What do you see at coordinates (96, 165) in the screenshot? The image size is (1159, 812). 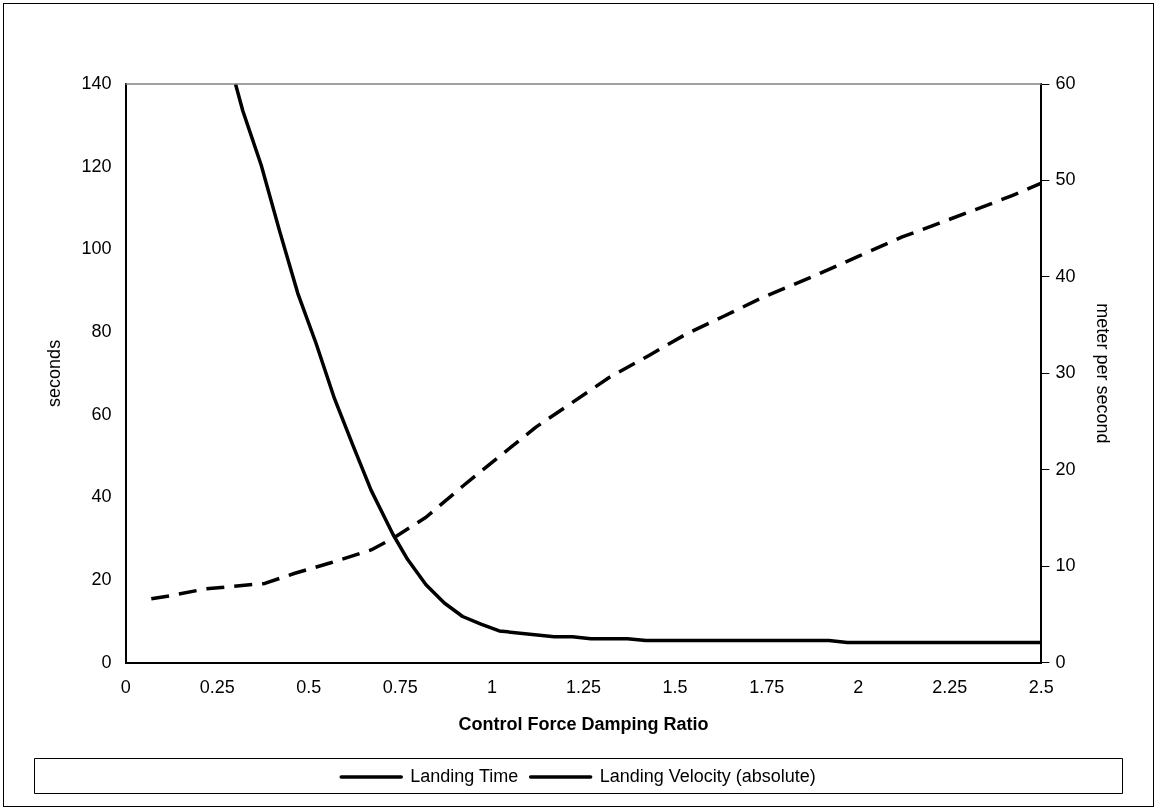 I see `y-tick-label: 120` at bounding box center [96, 165].